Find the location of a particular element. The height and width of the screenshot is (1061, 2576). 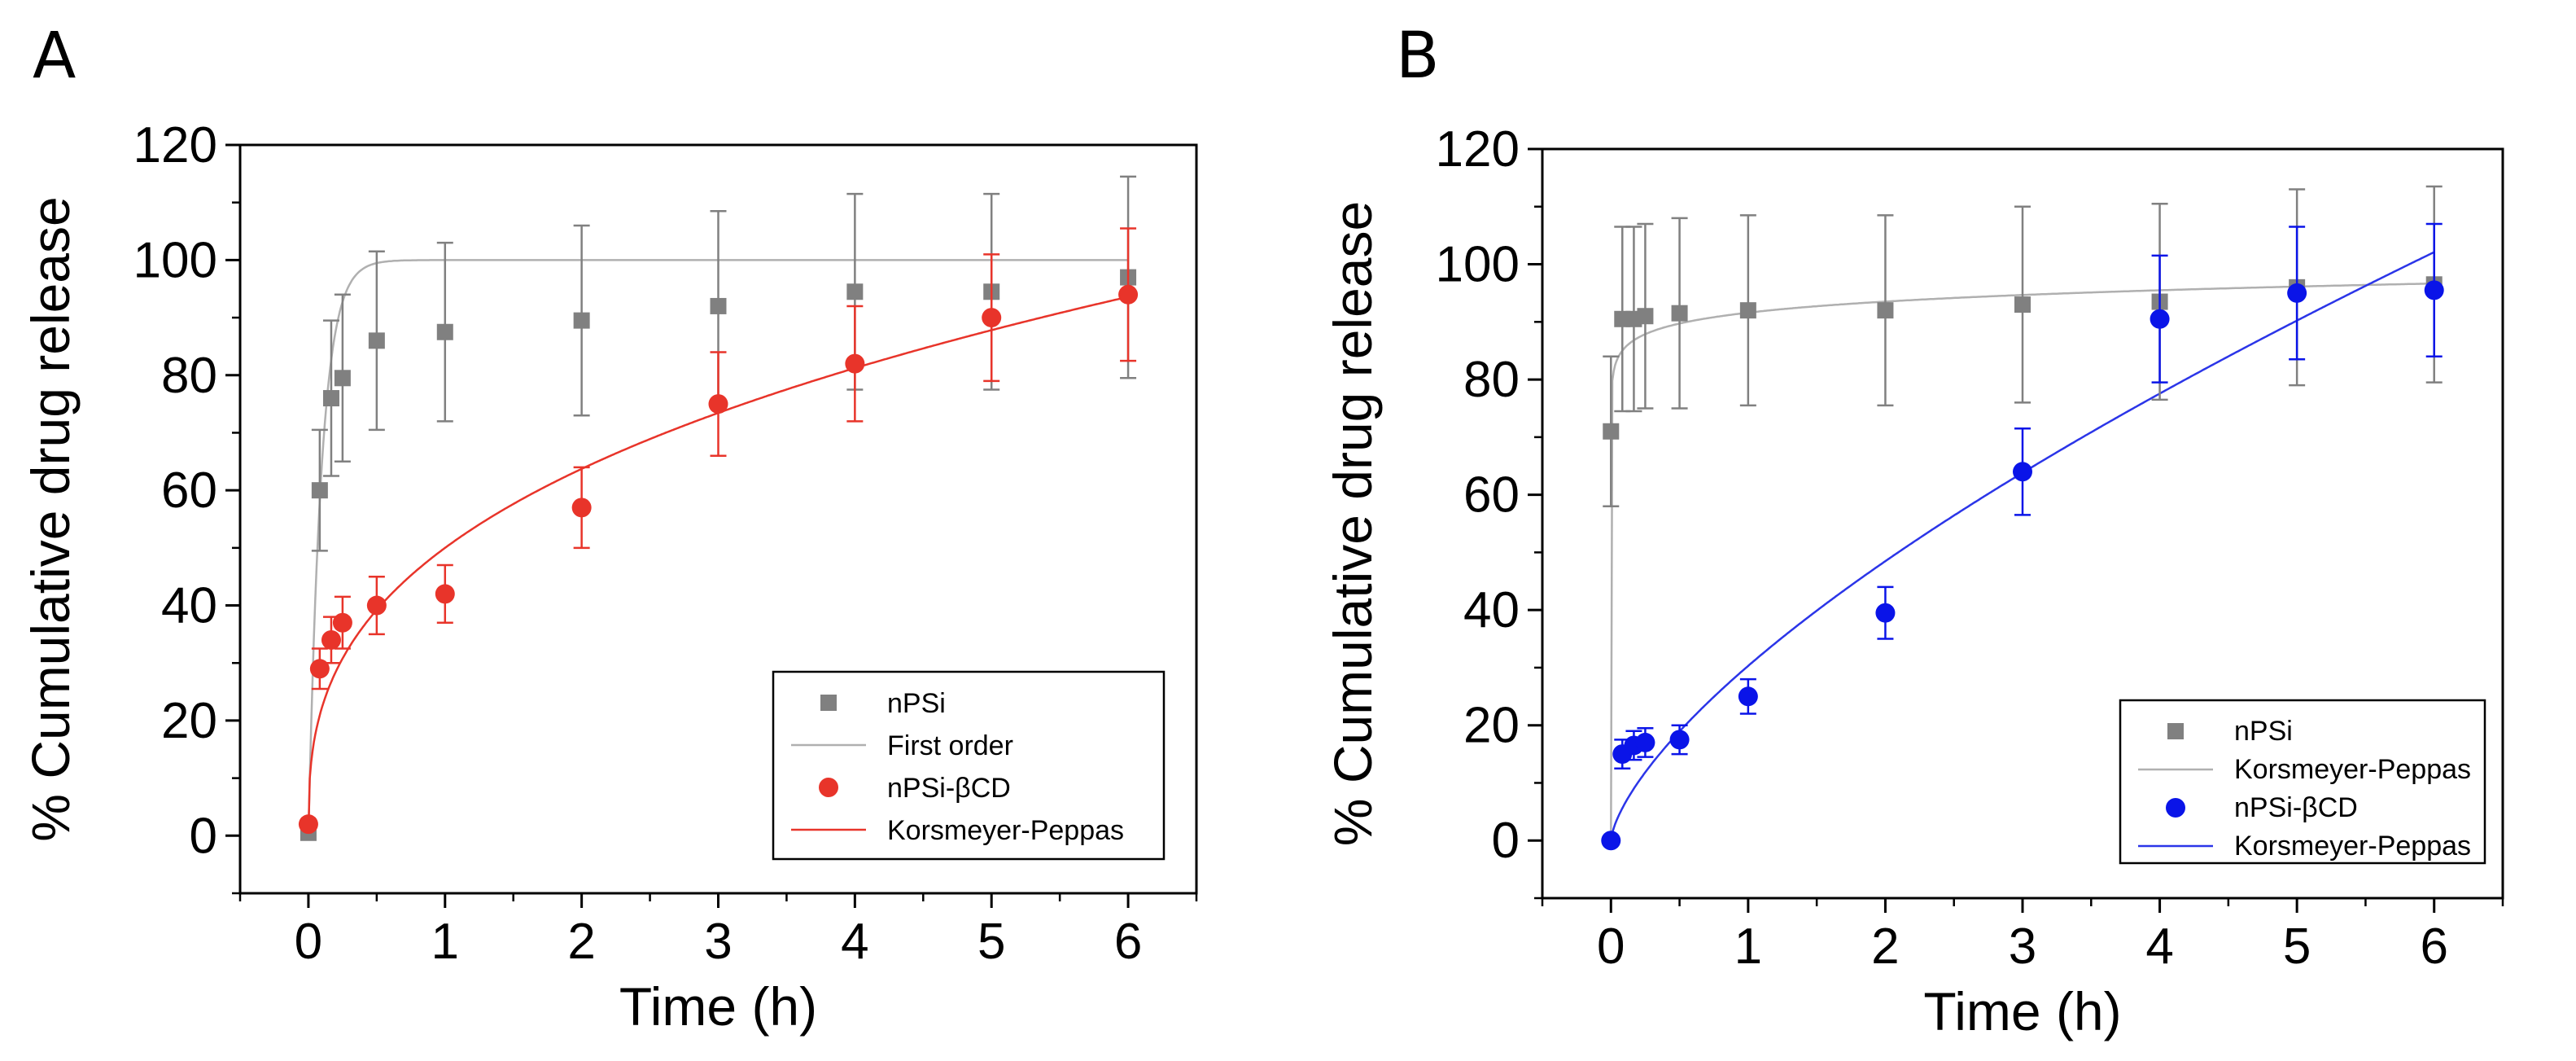

legend-box is located at coordinates (969, 765).